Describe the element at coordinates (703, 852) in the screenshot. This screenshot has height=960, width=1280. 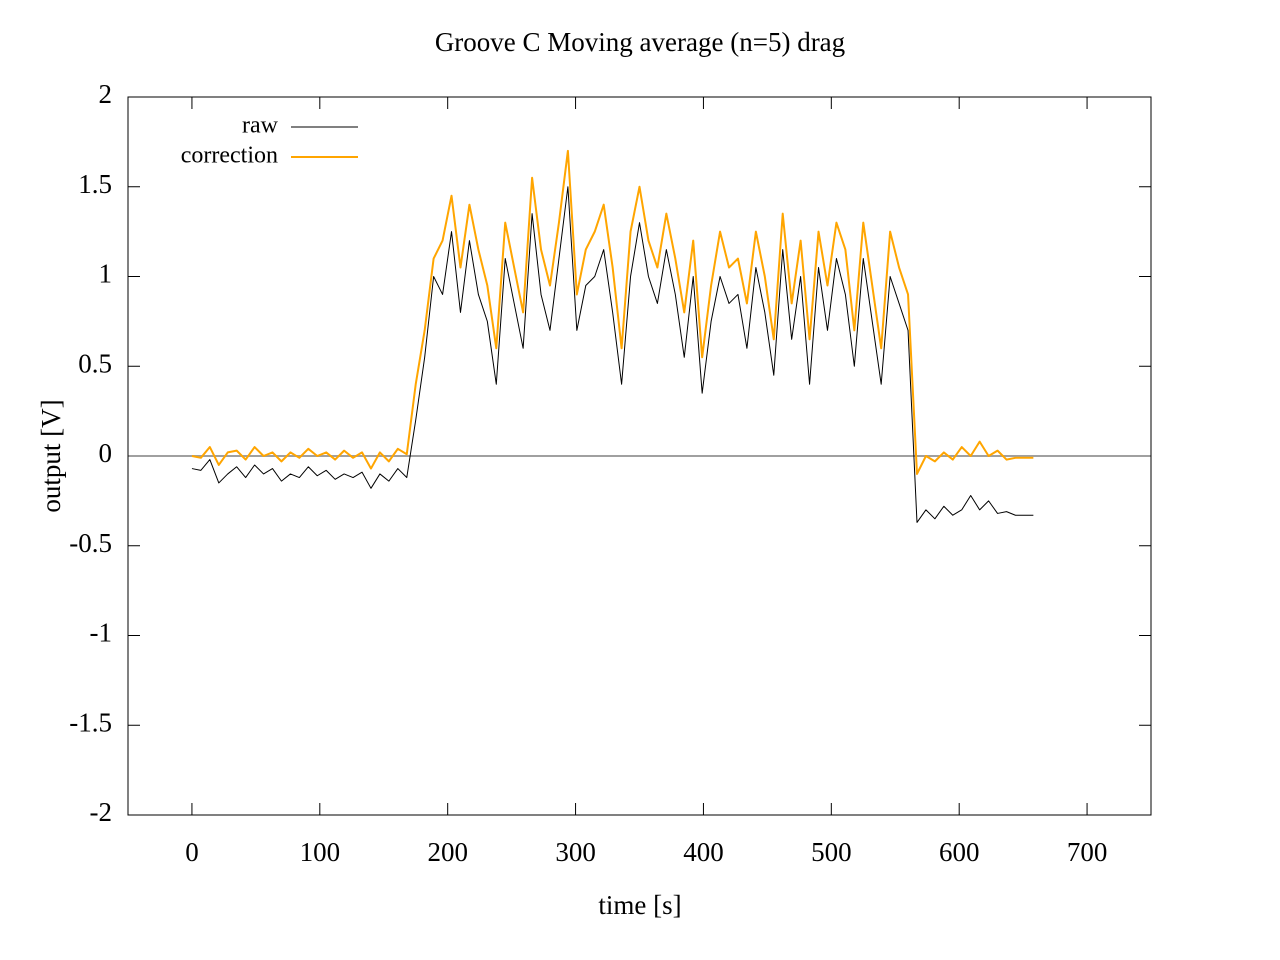
I see `x-tick-label: 400` at that location.